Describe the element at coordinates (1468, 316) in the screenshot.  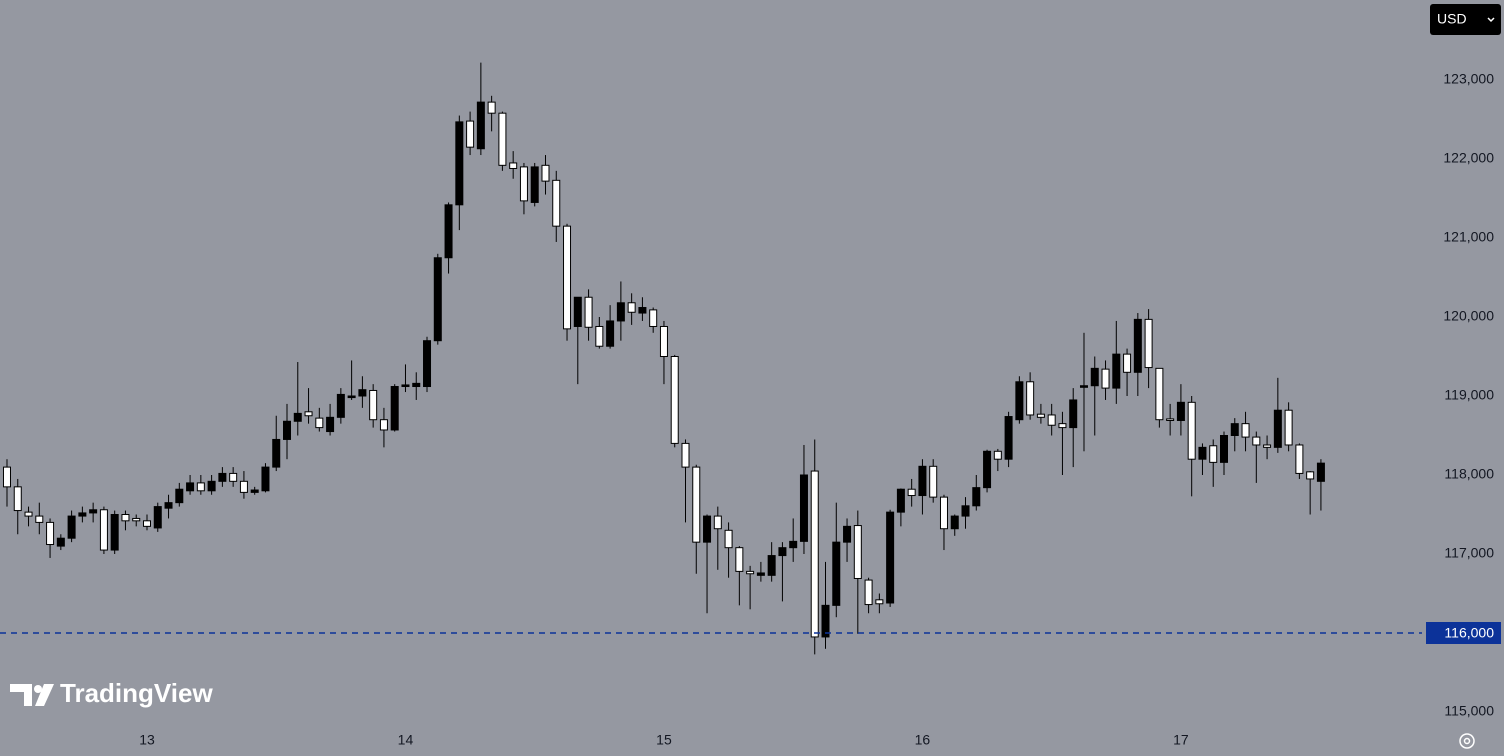
I see `y-tick-label: 120,000` at that location.